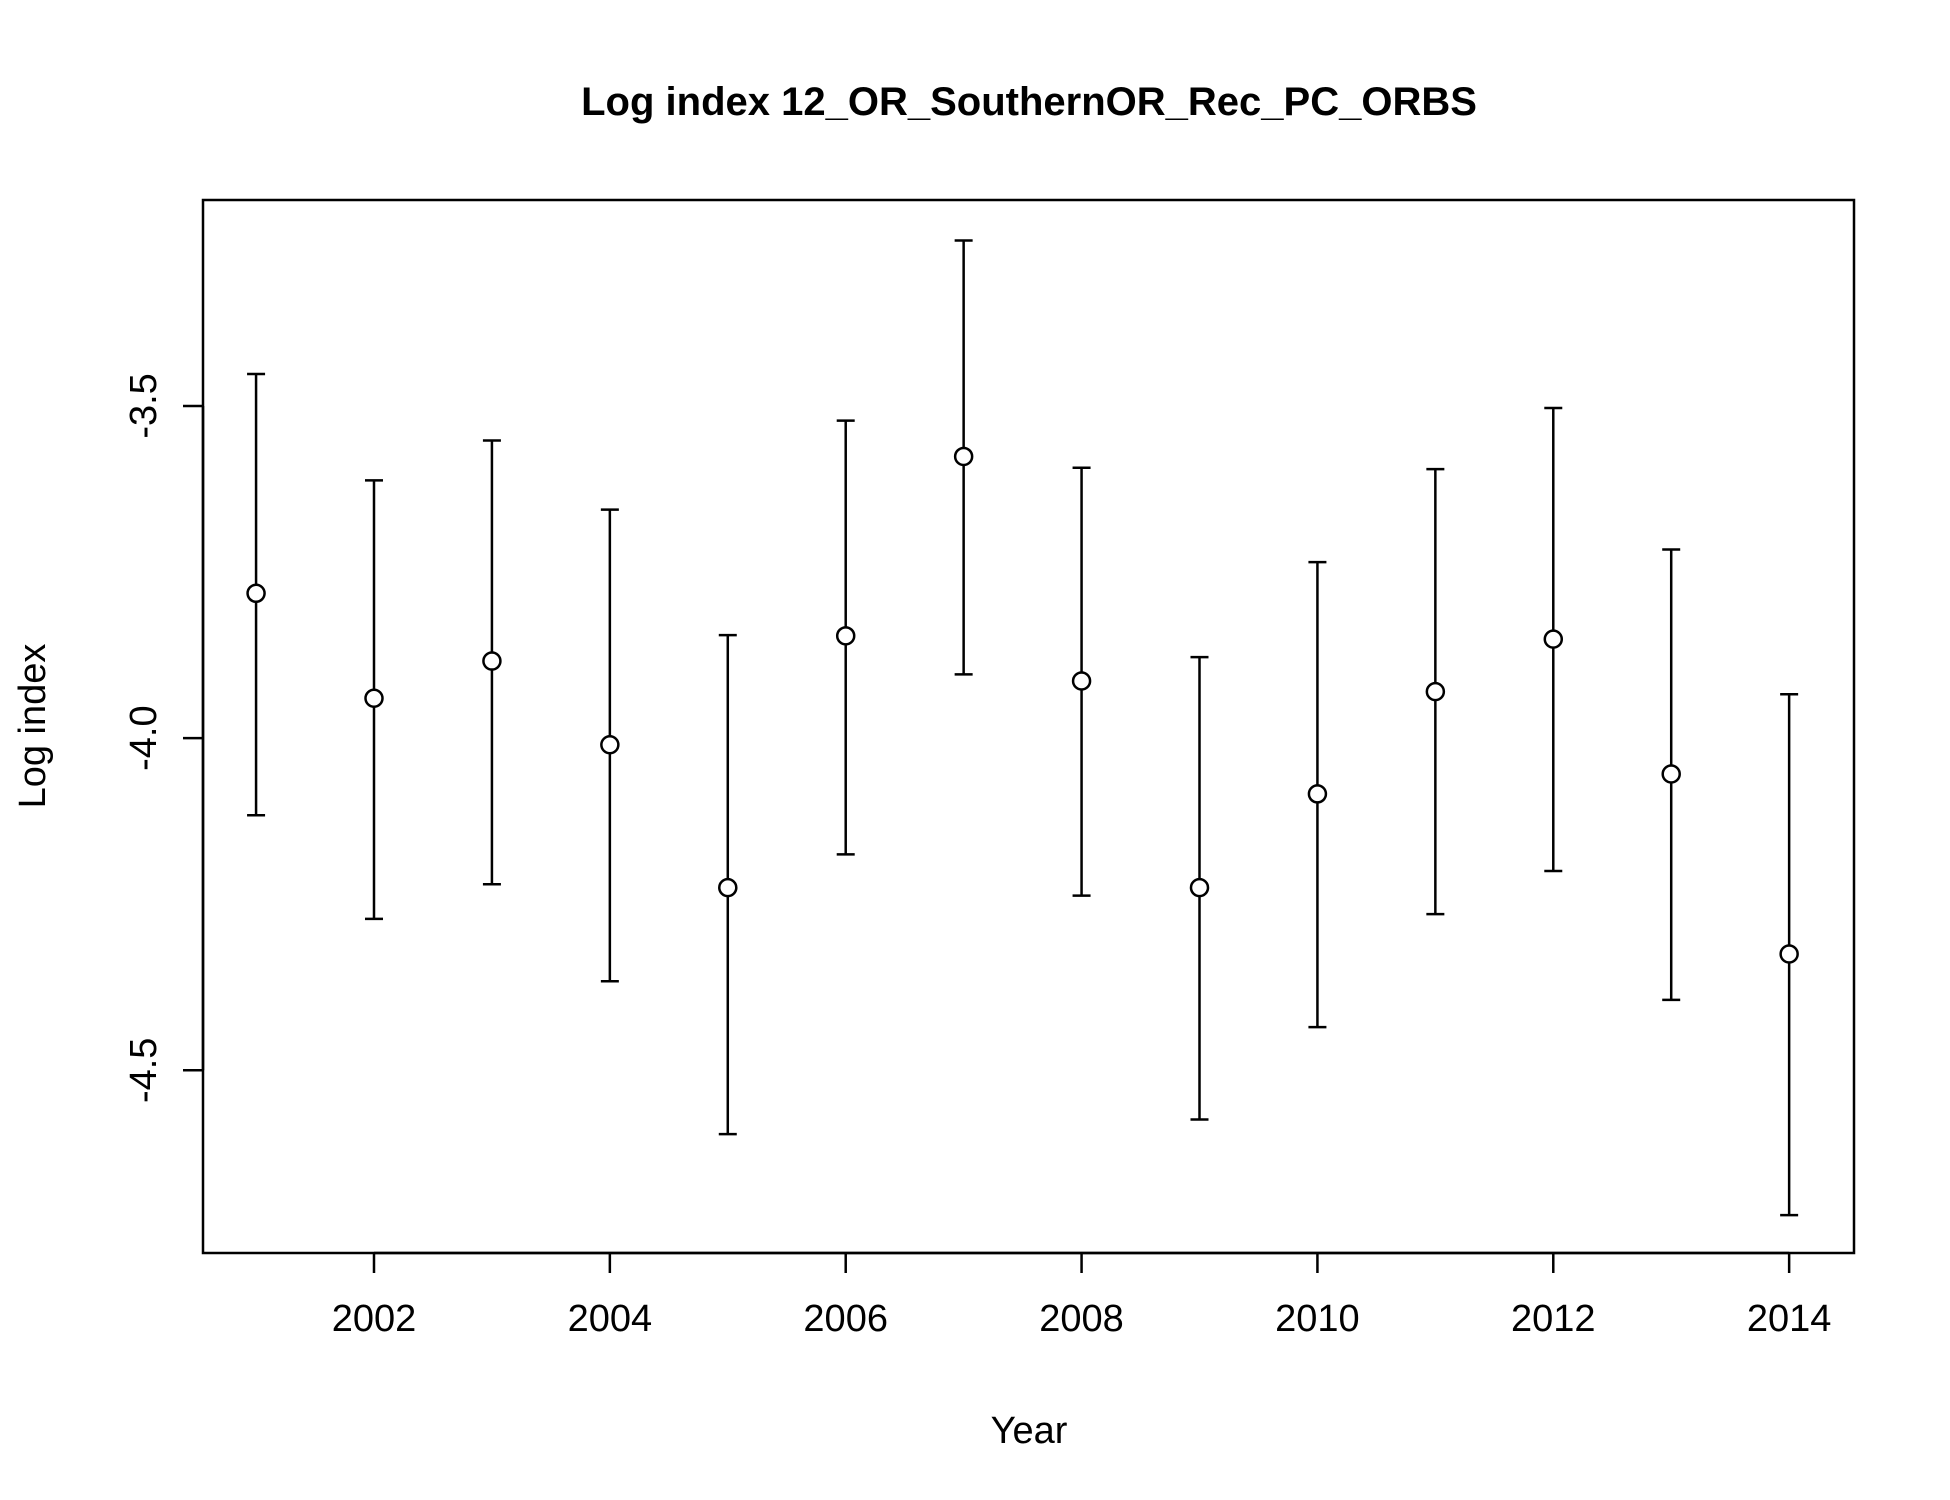 Image resolution: width=1950 pixels, height=1500 pixels. What do you see at coordinates (144, 1070) in the screenshot?
I see `y-tick-label: -4.5` at bounding box center [144, 1070].